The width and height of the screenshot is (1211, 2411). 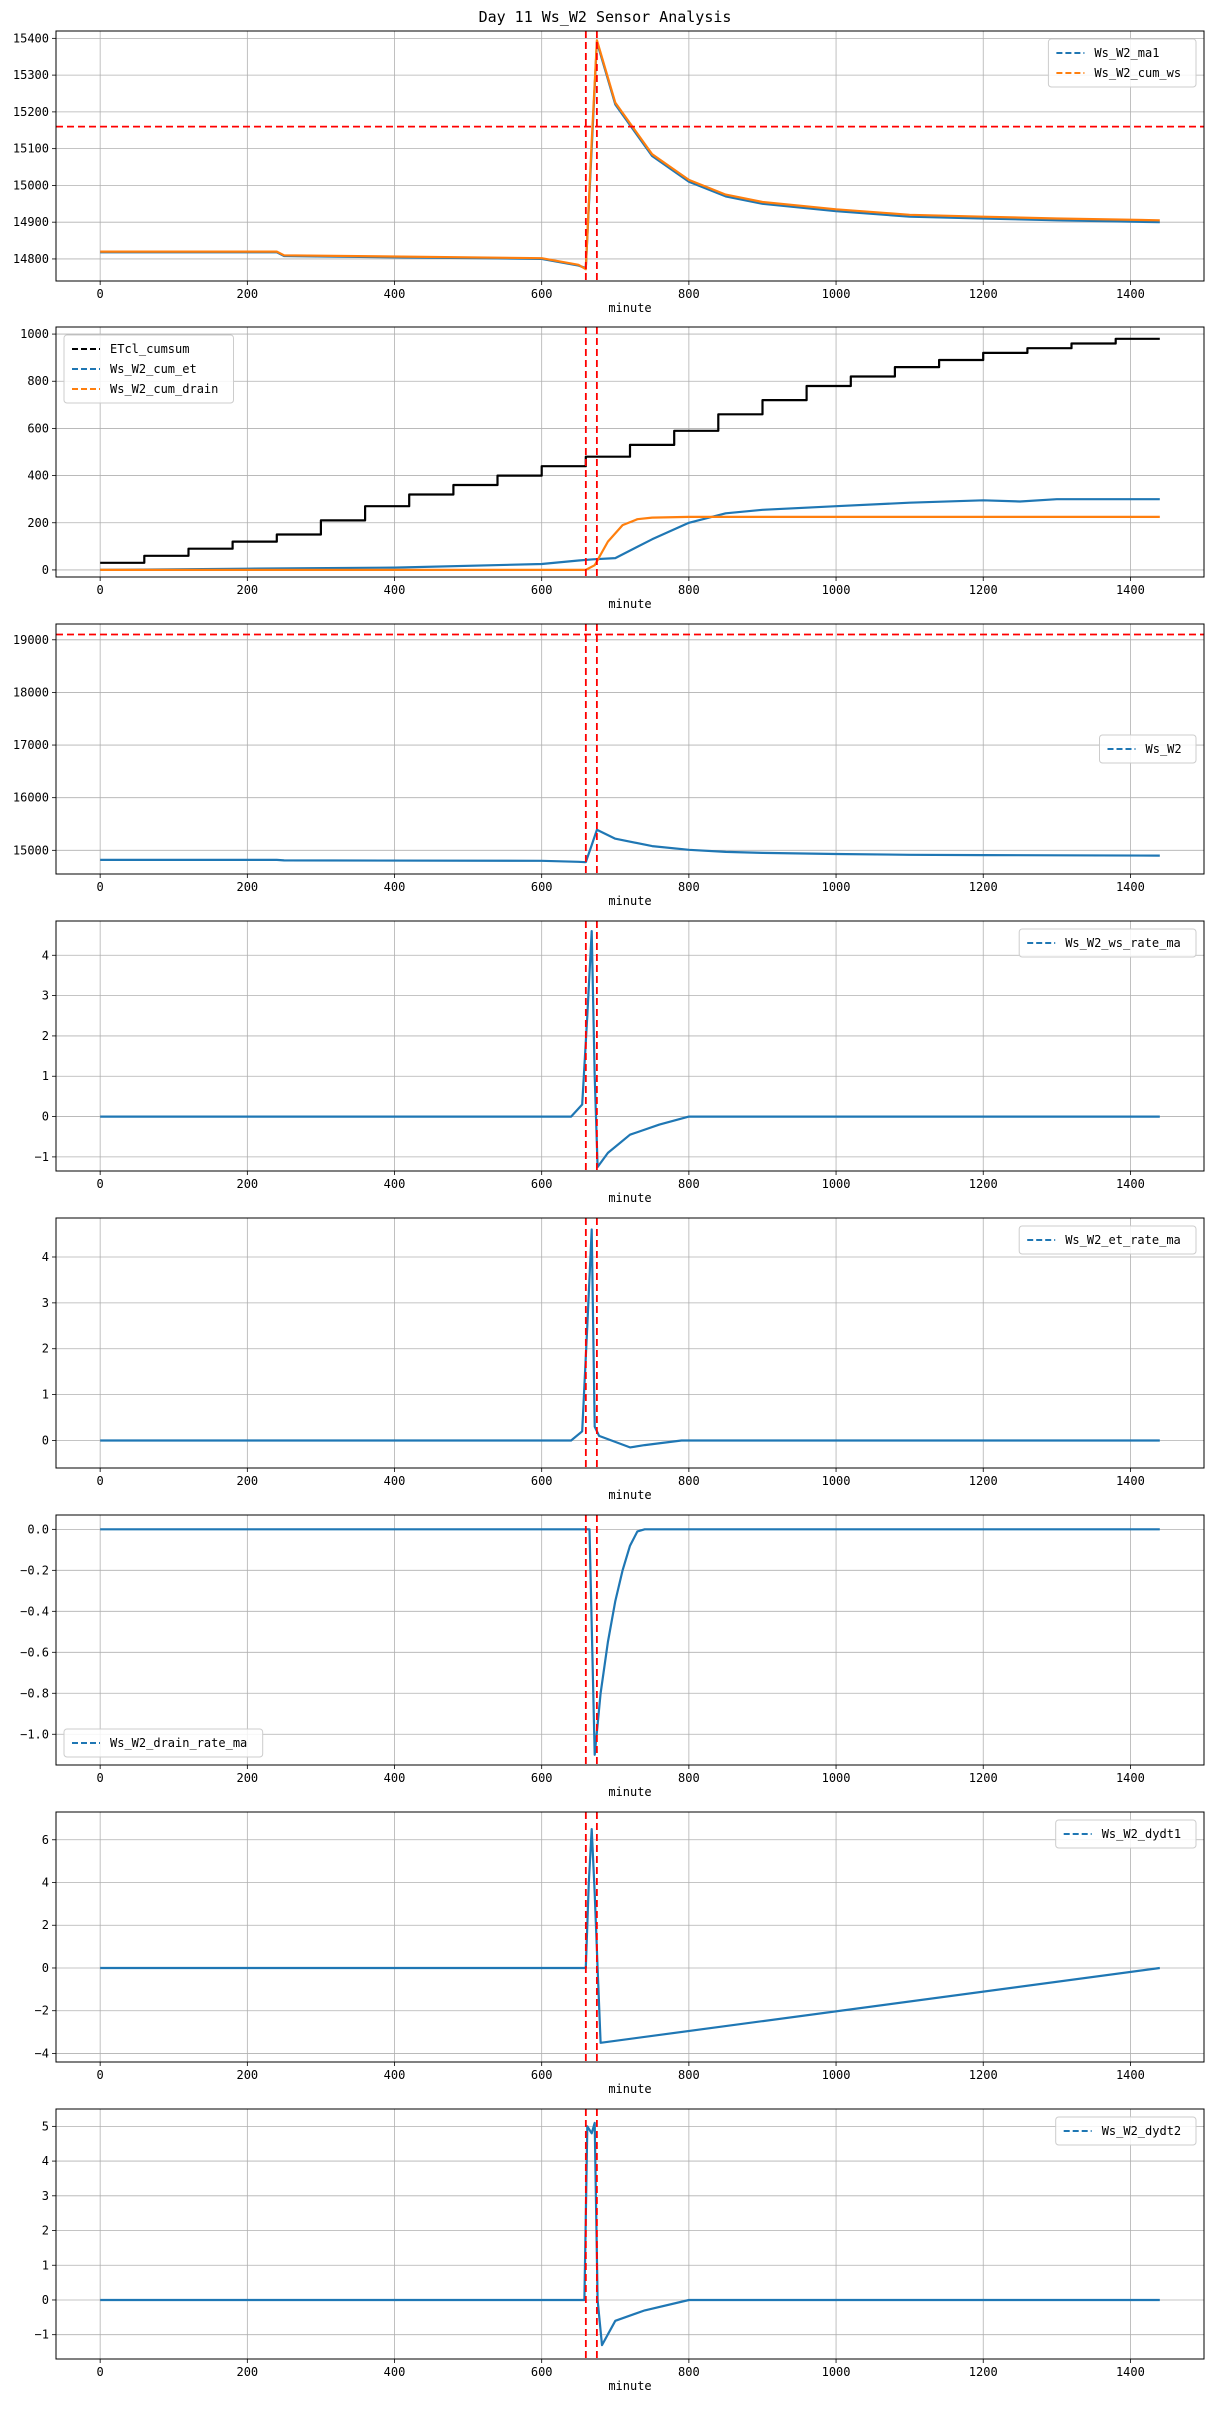 I want to click on y-tick-label: 15100, so click(x=31, y=149).